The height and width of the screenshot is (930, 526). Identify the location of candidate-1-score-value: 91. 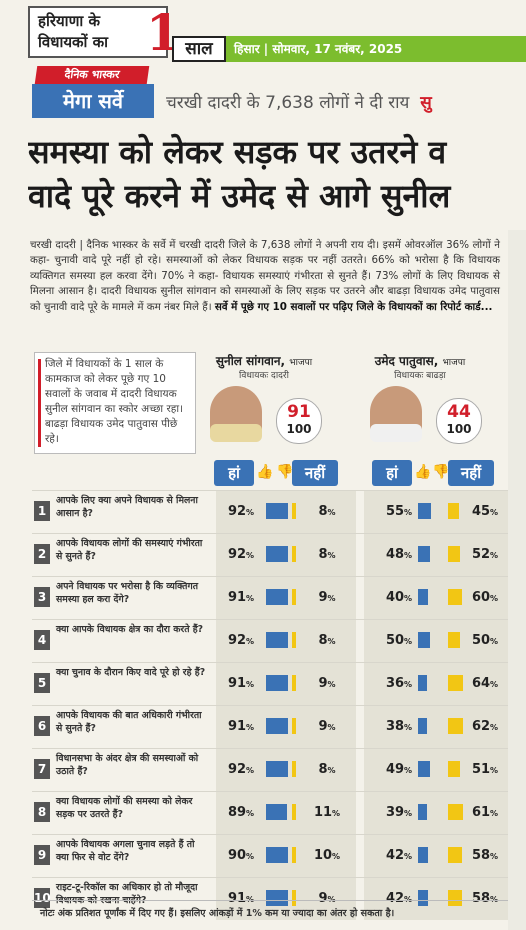
(299, 412).